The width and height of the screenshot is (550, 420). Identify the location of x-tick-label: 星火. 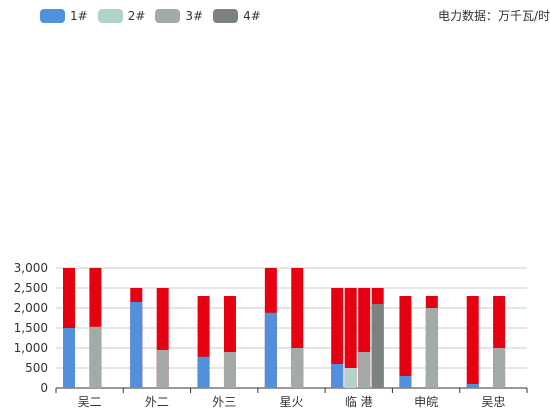
(291, 402).